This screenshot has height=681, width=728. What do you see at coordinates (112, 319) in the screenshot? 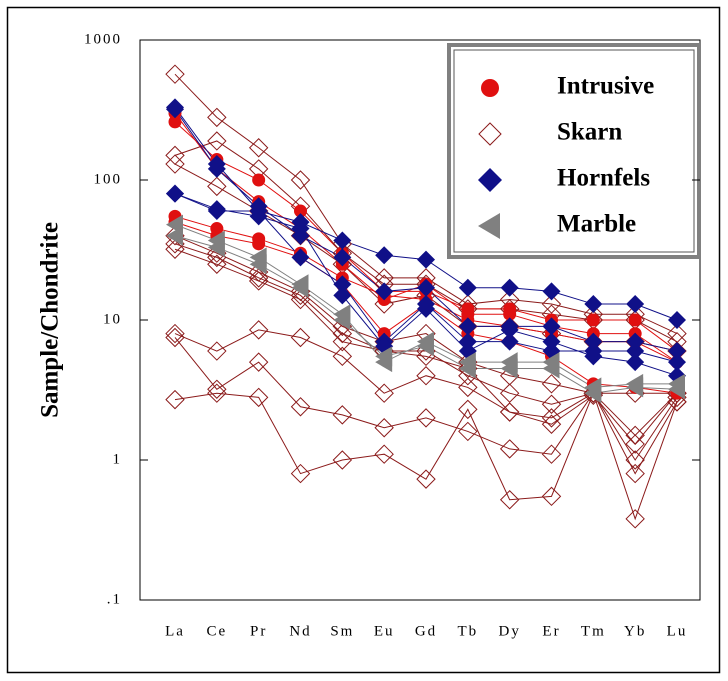
I see `y-tick-label: 10` at bounding box center [112, 319].